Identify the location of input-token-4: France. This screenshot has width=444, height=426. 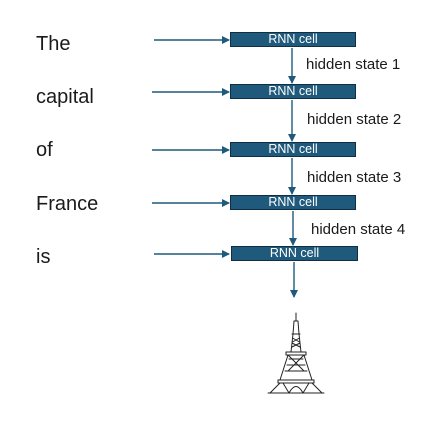
(67, 204).